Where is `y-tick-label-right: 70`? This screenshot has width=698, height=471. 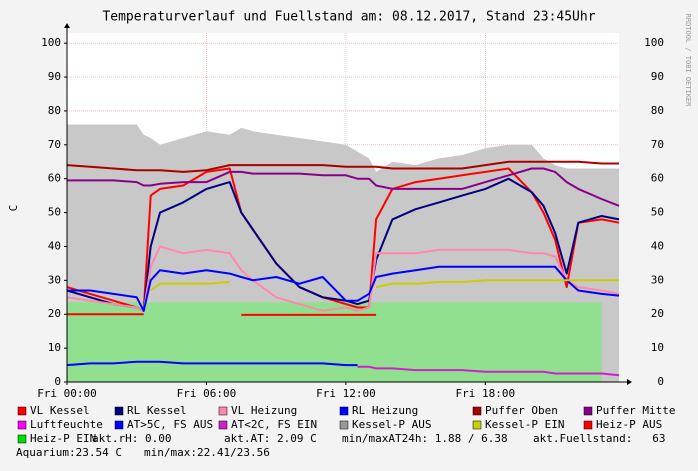
y-tick-label-right: 70 is located at coordinates (657, 144).